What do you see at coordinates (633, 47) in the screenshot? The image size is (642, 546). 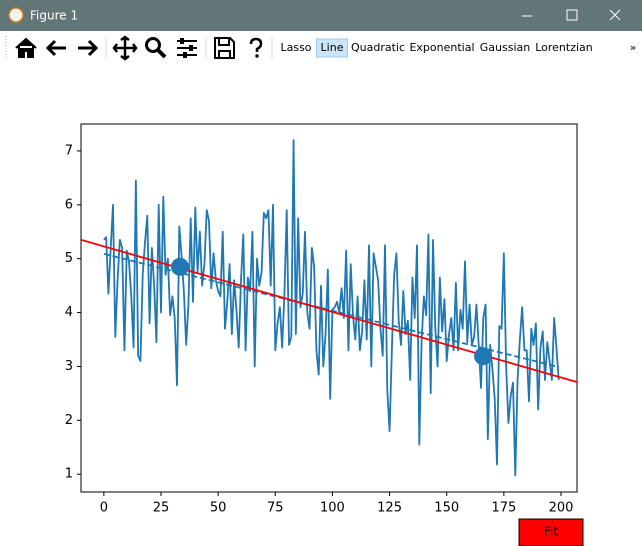 I see `toolbar-overflow: »` at bounding box center [633, 47].